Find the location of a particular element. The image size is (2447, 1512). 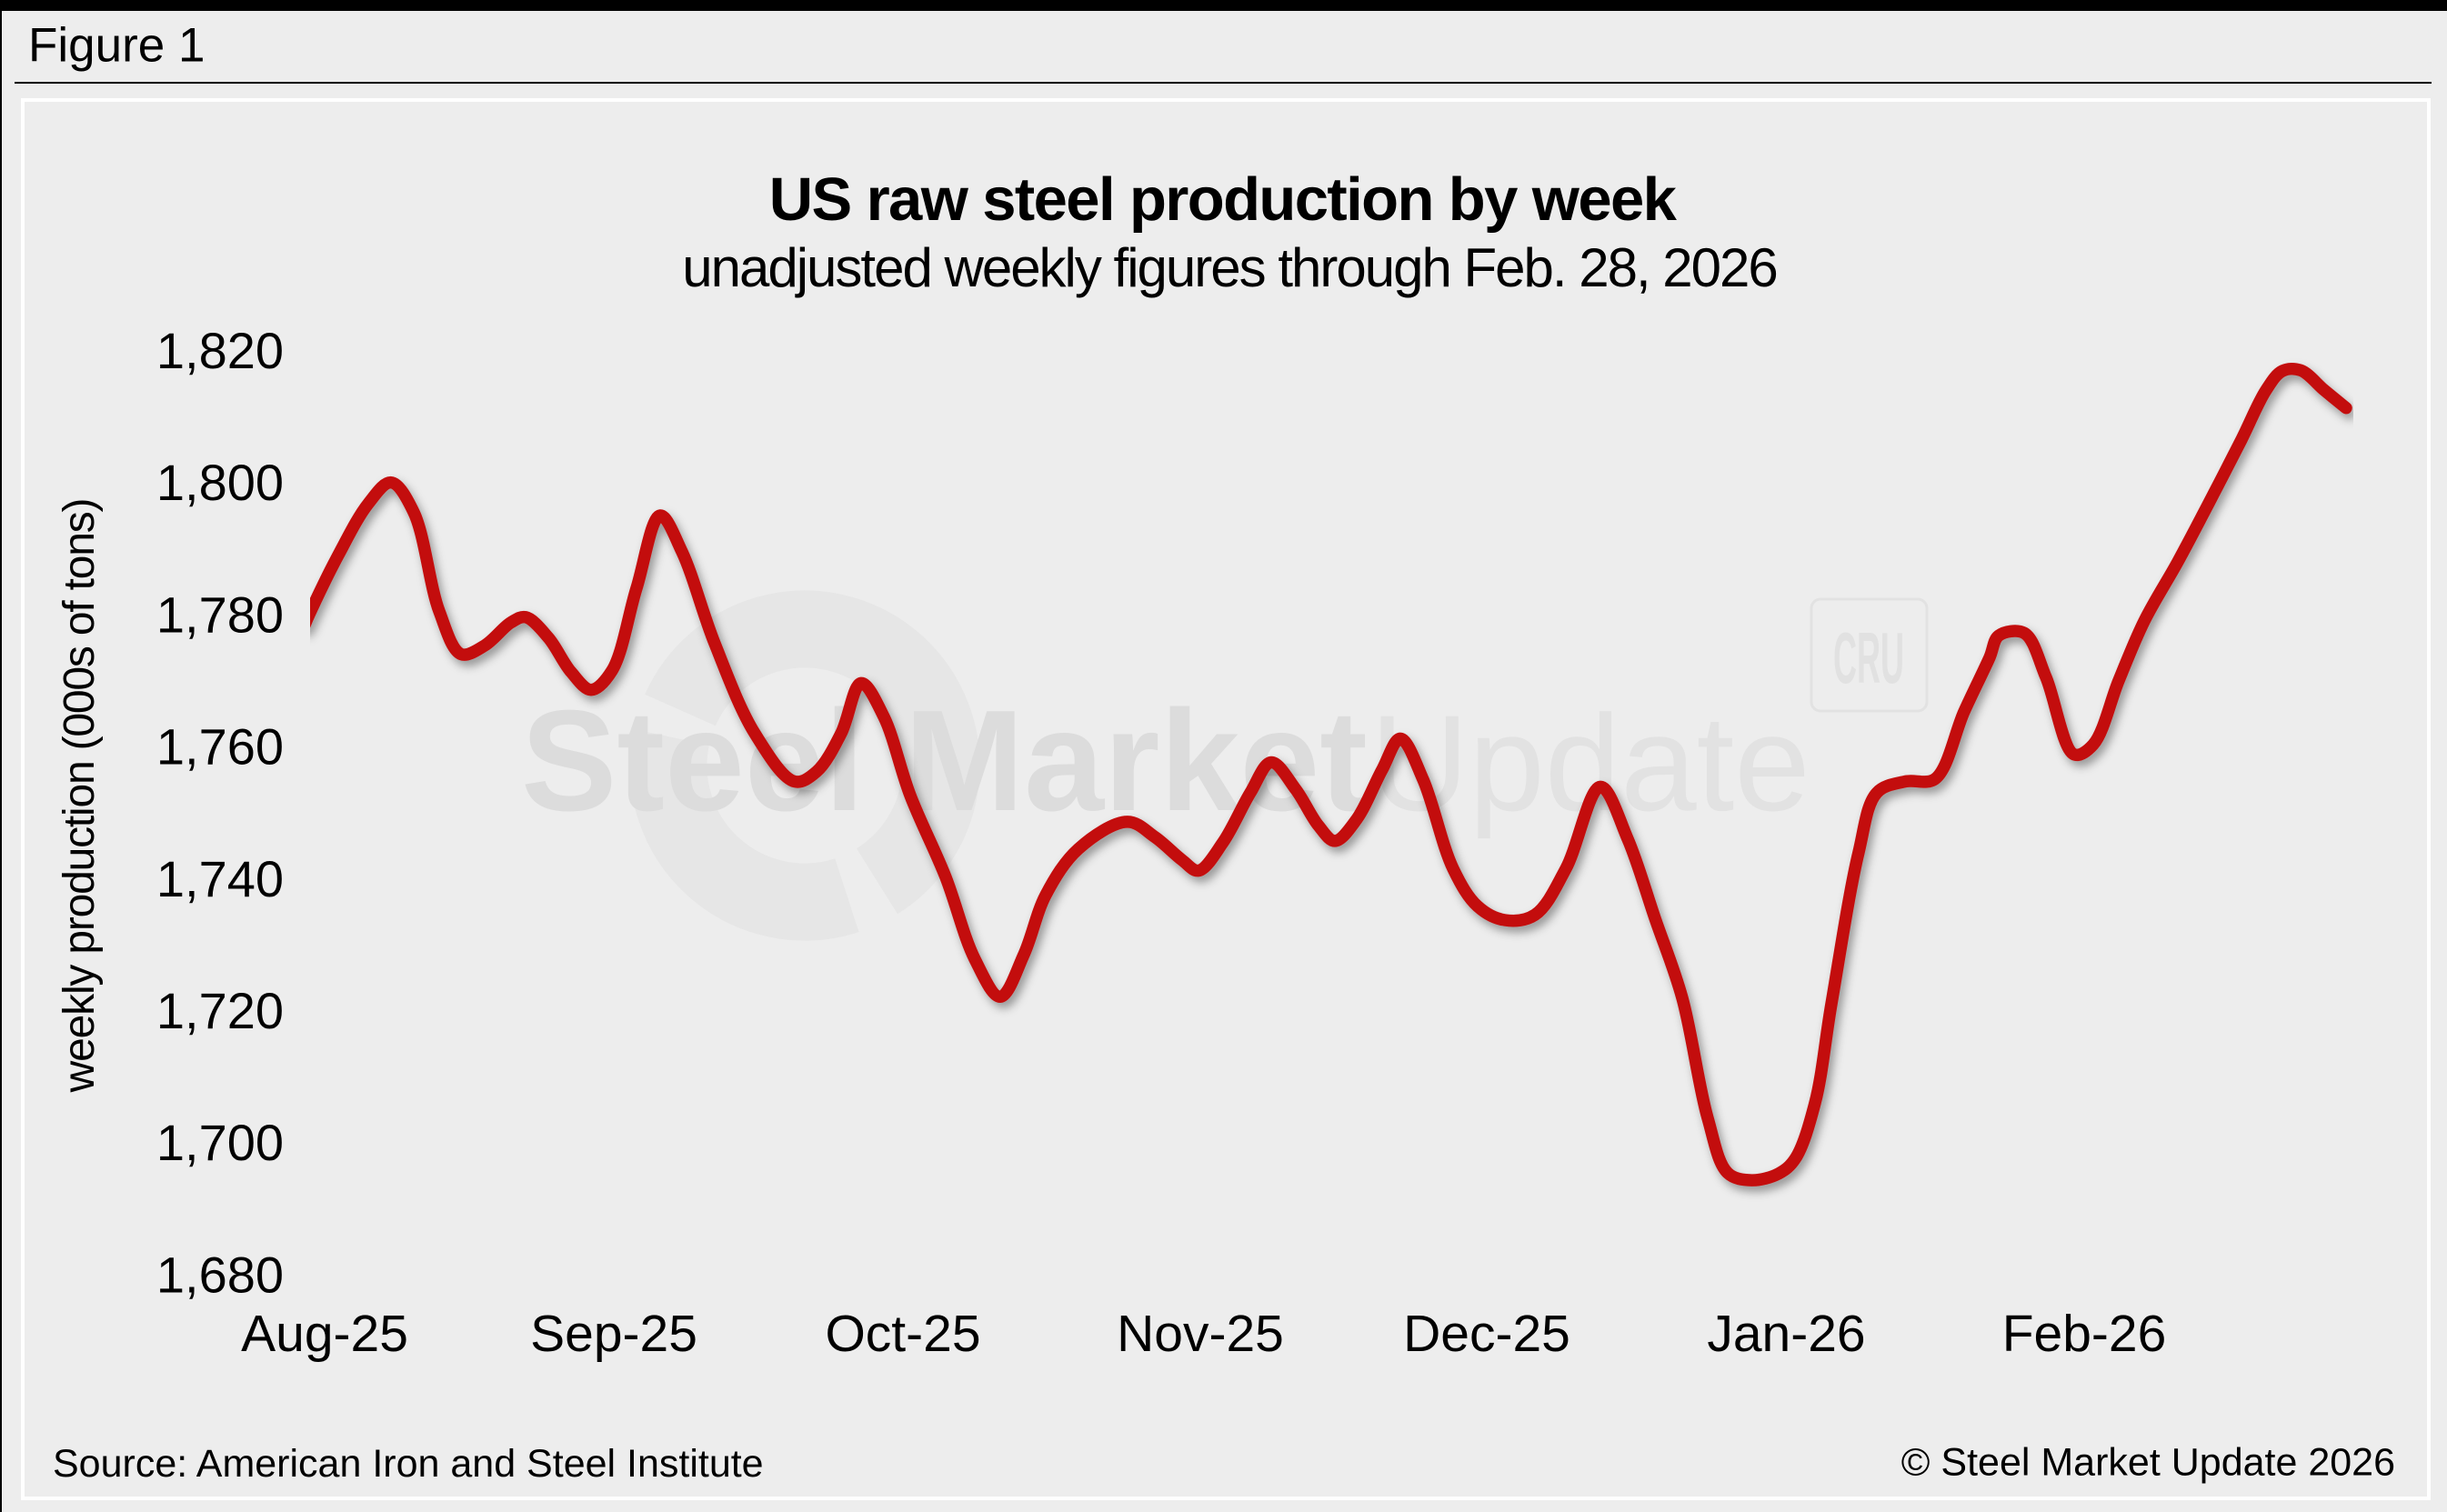

svg-text: Nov-25 is located at coordinates (1201, 1334).